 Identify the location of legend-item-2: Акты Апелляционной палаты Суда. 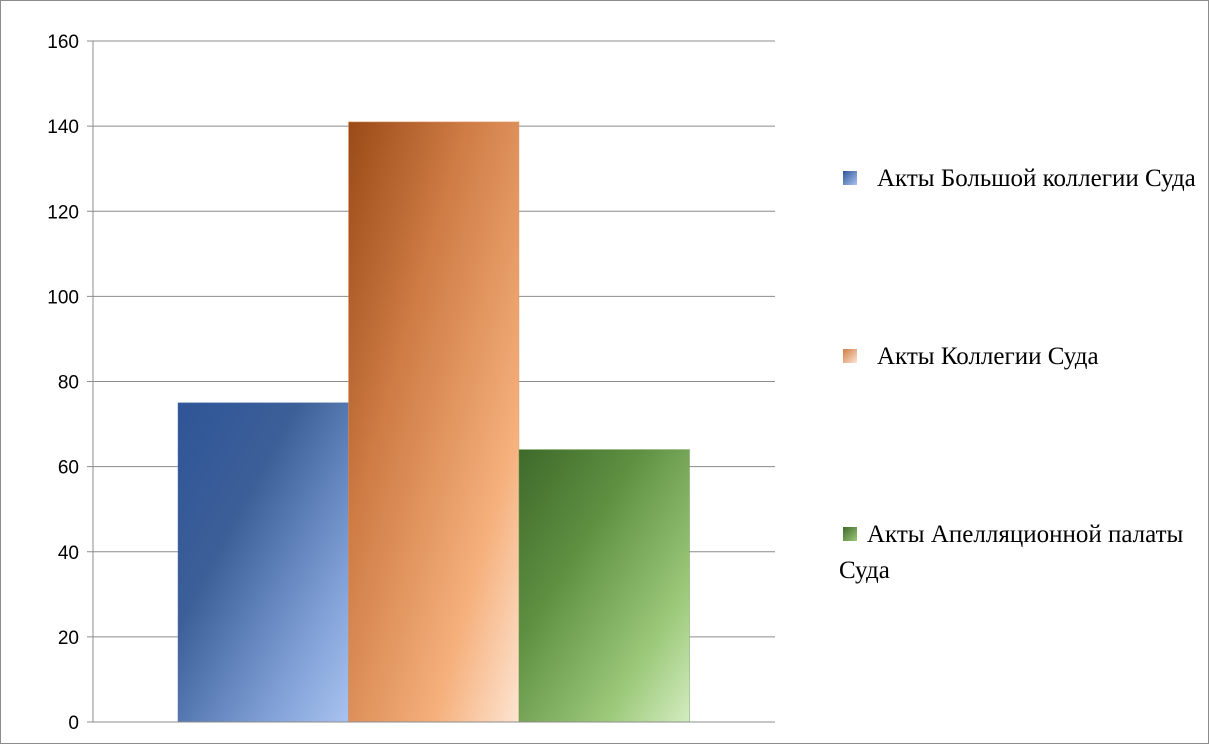
(1024, 553).